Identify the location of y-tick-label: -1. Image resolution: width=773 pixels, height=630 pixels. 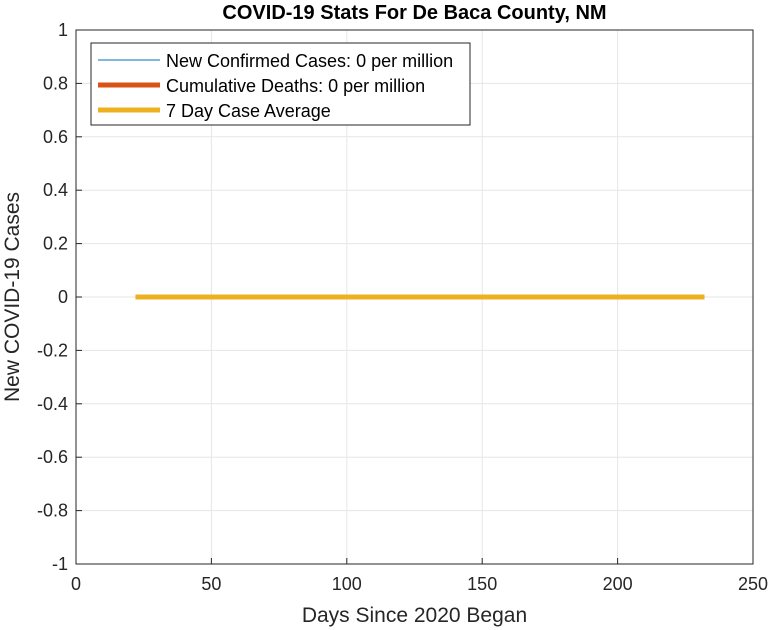
(60, 564).